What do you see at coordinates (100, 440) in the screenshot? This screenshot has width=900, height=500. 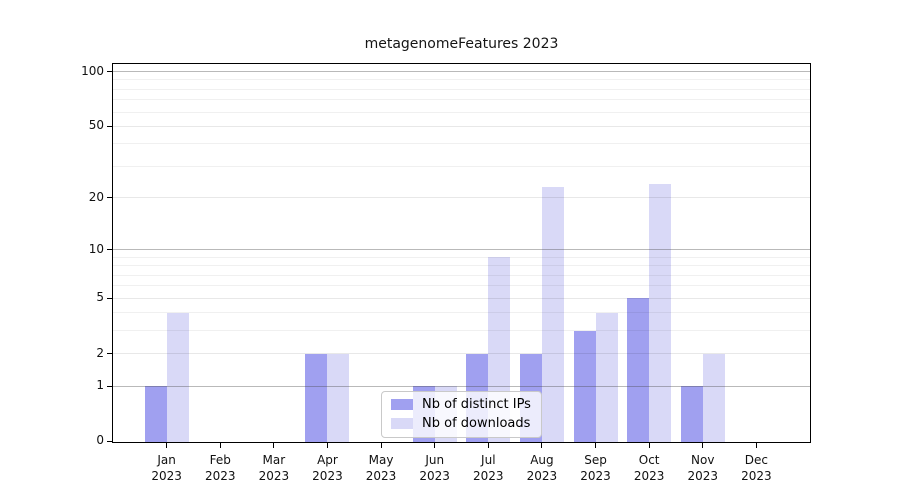 I see `y-tick-label-0: 0` at bounding box center [100, 440].